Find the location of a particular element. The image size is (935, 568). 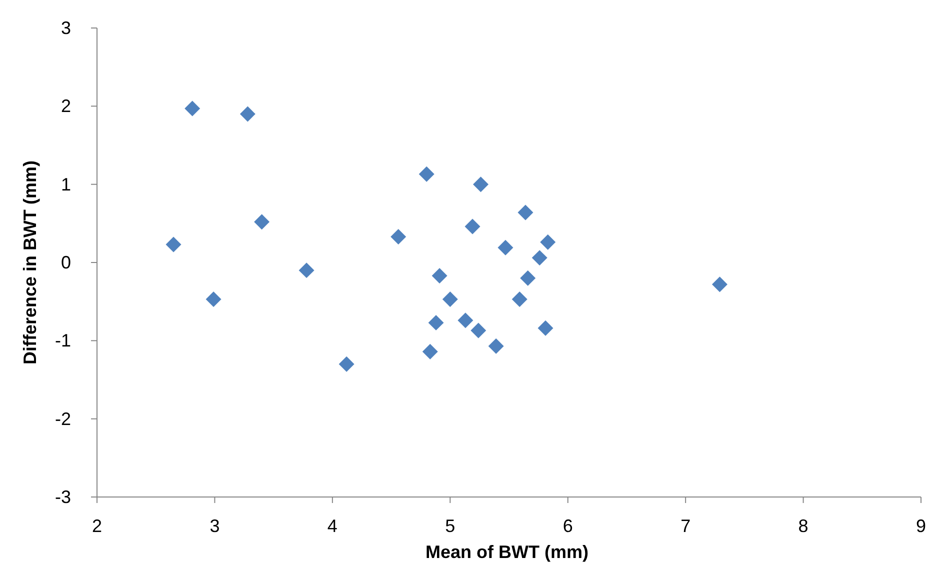

x-tick-label: 7 is located at coordinates (685, 526).